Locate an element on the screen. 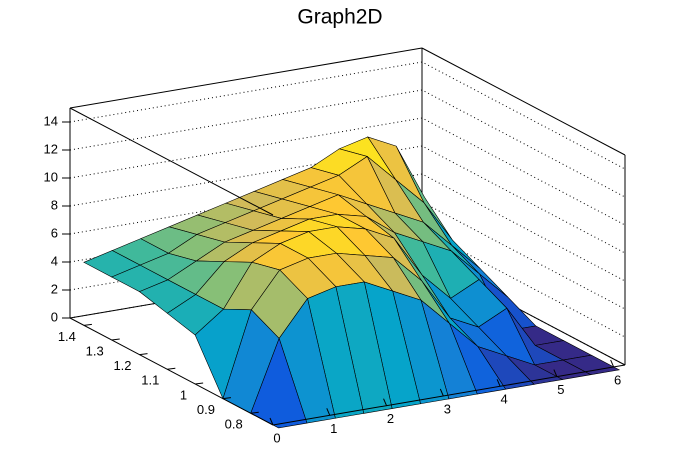  z-tick-label: 2 is located at coordinates (54, 288).